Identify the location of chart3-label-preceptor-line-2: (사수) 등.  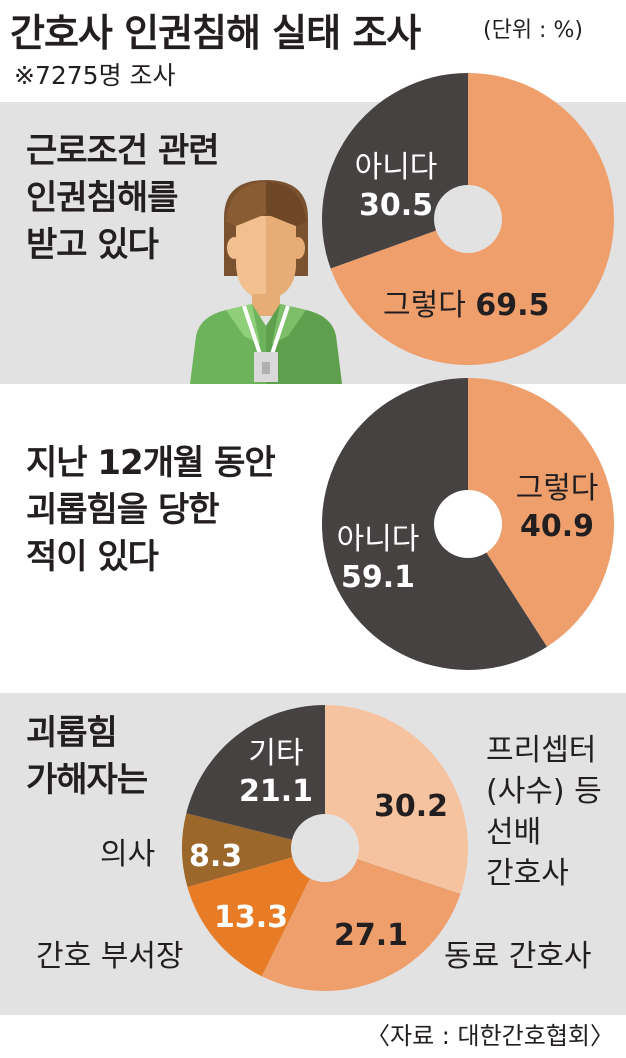
(544, 791).